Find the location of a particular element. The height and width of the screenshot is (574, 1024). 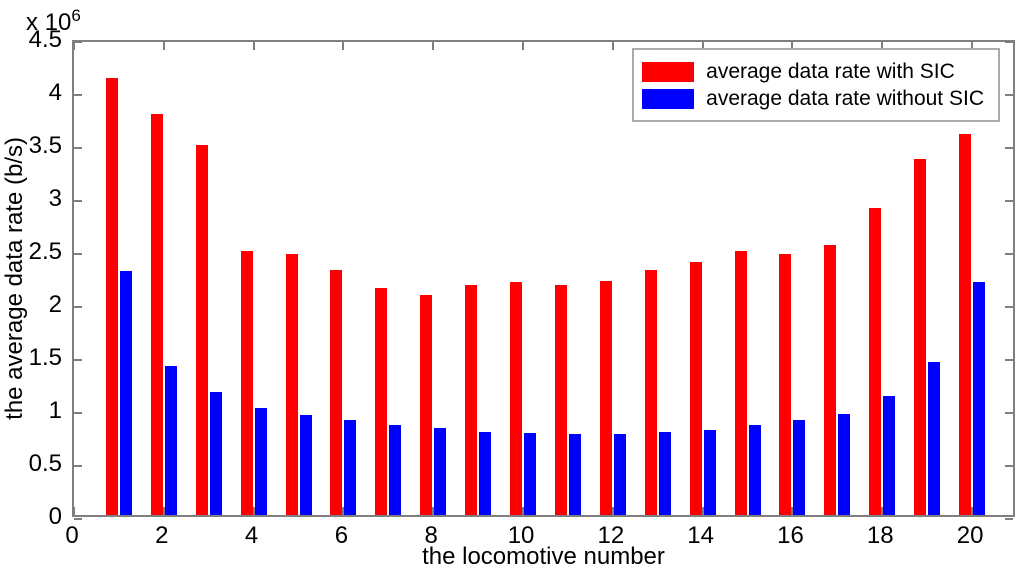

y-tick-label: 2.5 is located at coordinates (45, 251).